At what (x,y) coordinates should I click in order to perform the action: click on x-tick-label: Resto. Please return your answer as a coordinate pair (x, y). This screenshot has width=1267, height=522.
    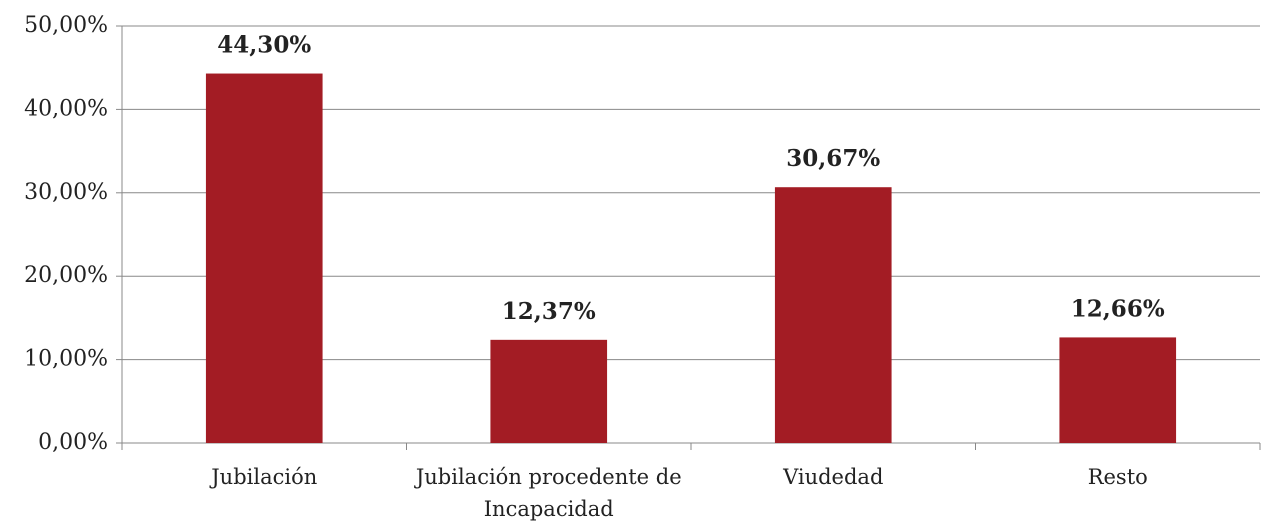
    Looking at the image, I should click on (1117, 477).